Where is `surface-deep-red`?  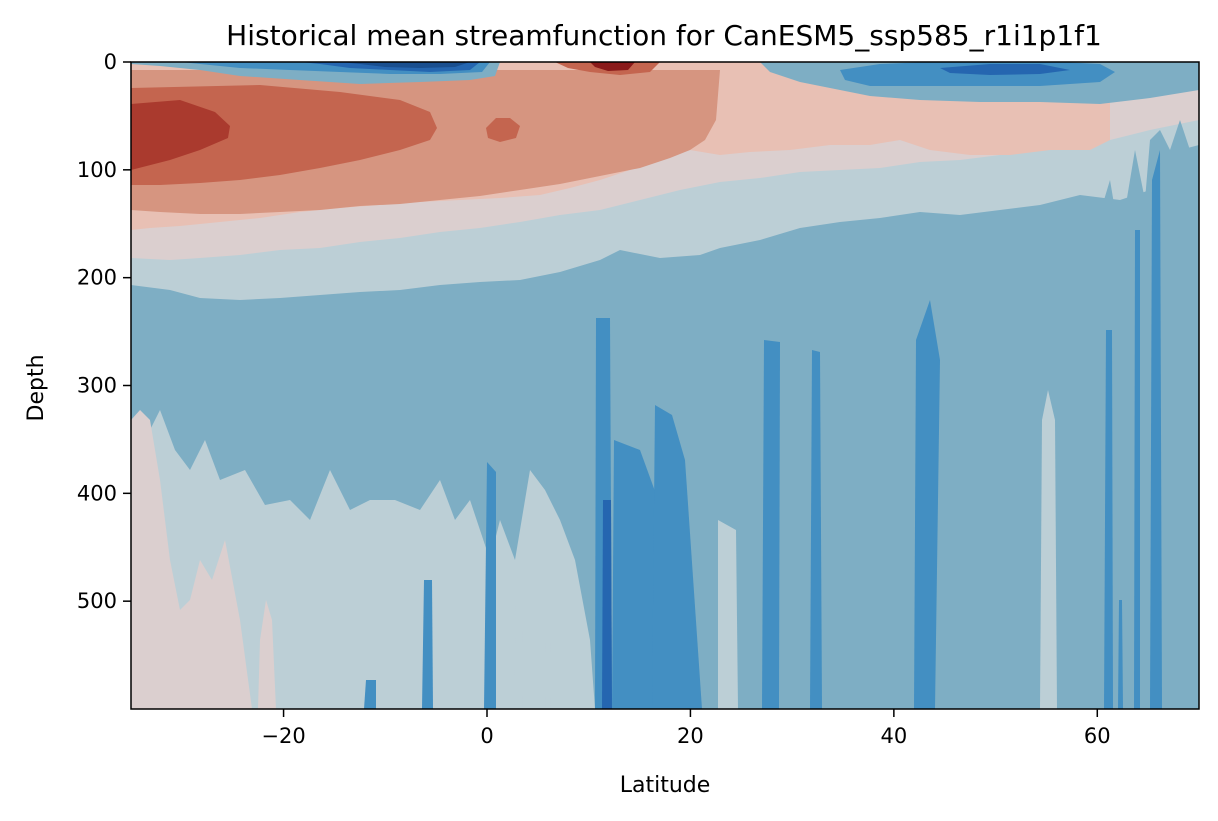 surface-deep-red is located at coordinates (612, 66).